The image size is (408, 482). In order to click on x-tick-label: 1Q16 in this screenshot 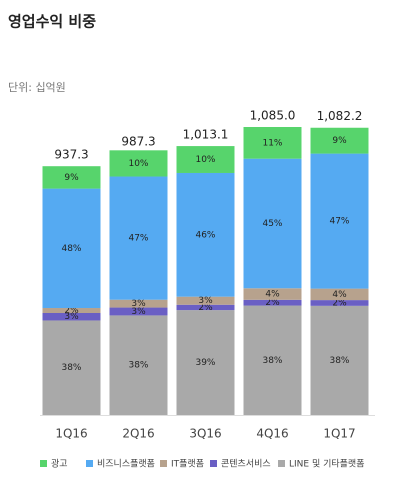, I will do `click(71, 434)`.